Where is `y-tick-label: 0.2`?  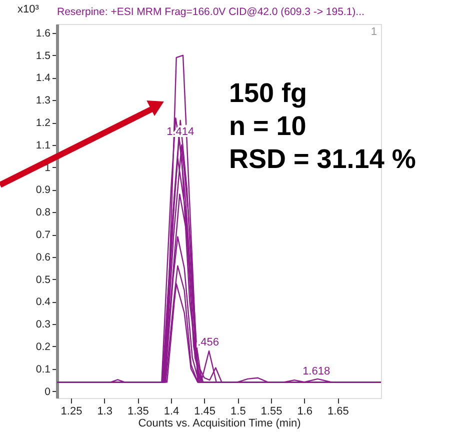 y-tick-label: 0.2 is located at coordinates (43, 346).